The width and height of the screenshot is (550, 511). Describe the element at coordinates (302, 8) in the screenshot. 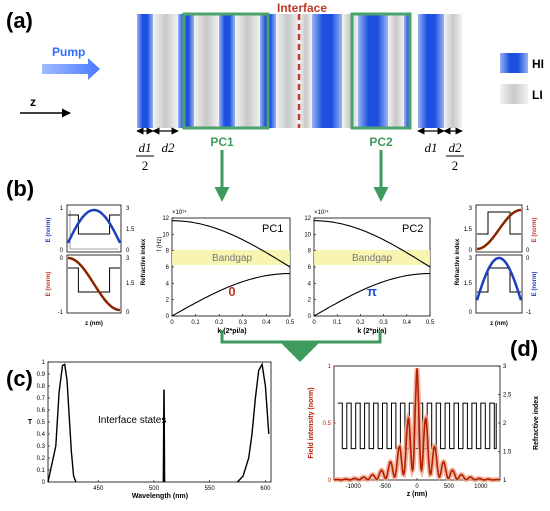

I see `interface-label: Interface` at that location.